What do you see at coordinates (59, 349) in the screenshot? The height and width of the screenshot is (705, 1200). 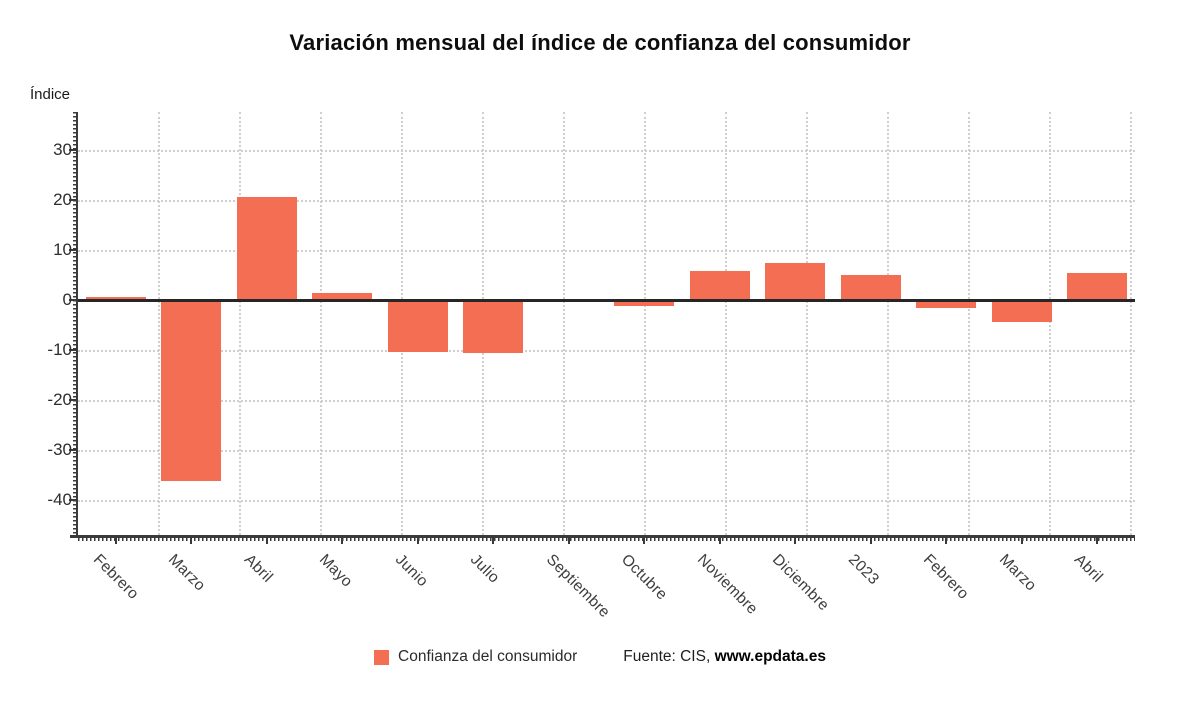 I see `y-tick-label: -10` at bounding box center [59, 349].